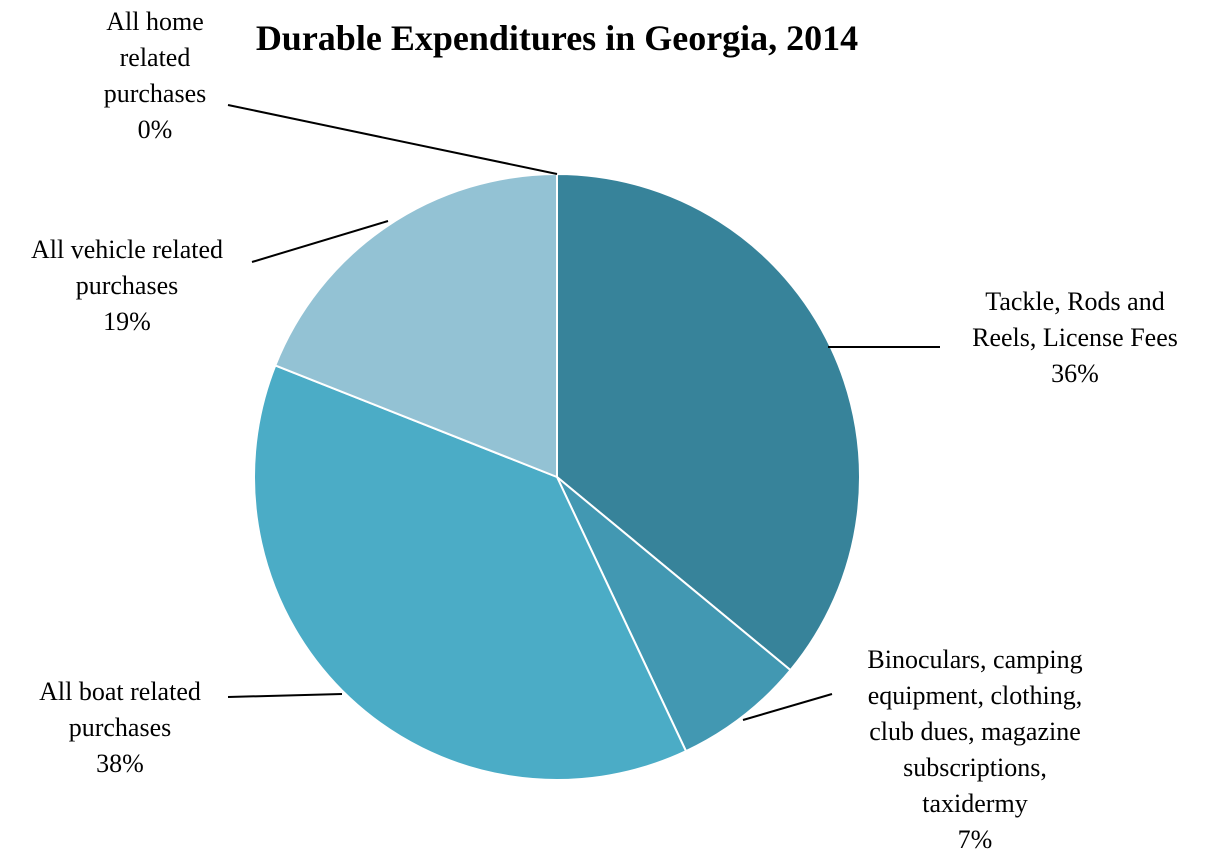 The image size is (1210, 850). I want to click on data-label: All home related purchases 0%, so click(155, 75).